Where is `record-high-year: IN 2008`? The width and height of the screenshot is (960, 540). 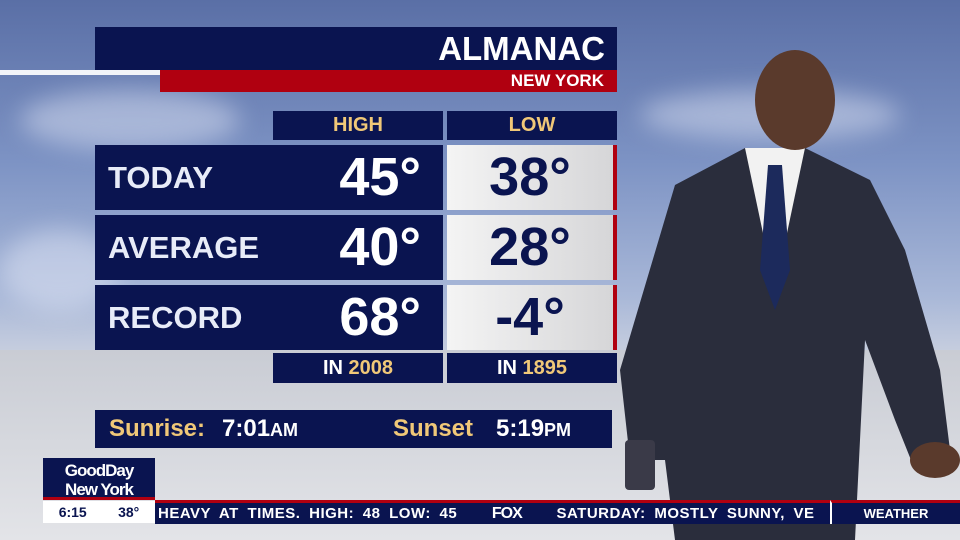 record-high-year: IN 2008 is located at coordinates (358, 368).